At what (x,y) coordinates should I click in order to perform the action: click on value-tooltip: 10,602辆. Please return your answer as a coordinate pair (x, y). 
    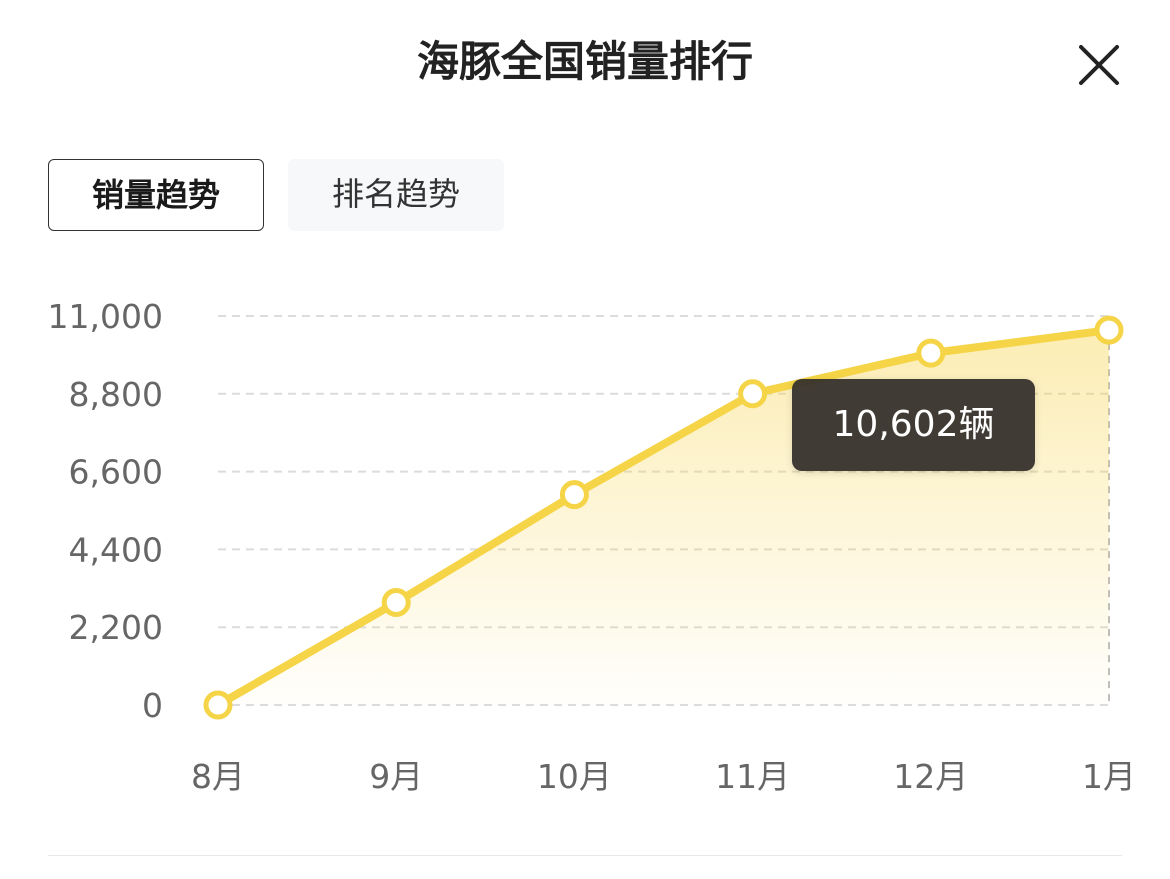
    Looking at the image, I should click on (913, 425).